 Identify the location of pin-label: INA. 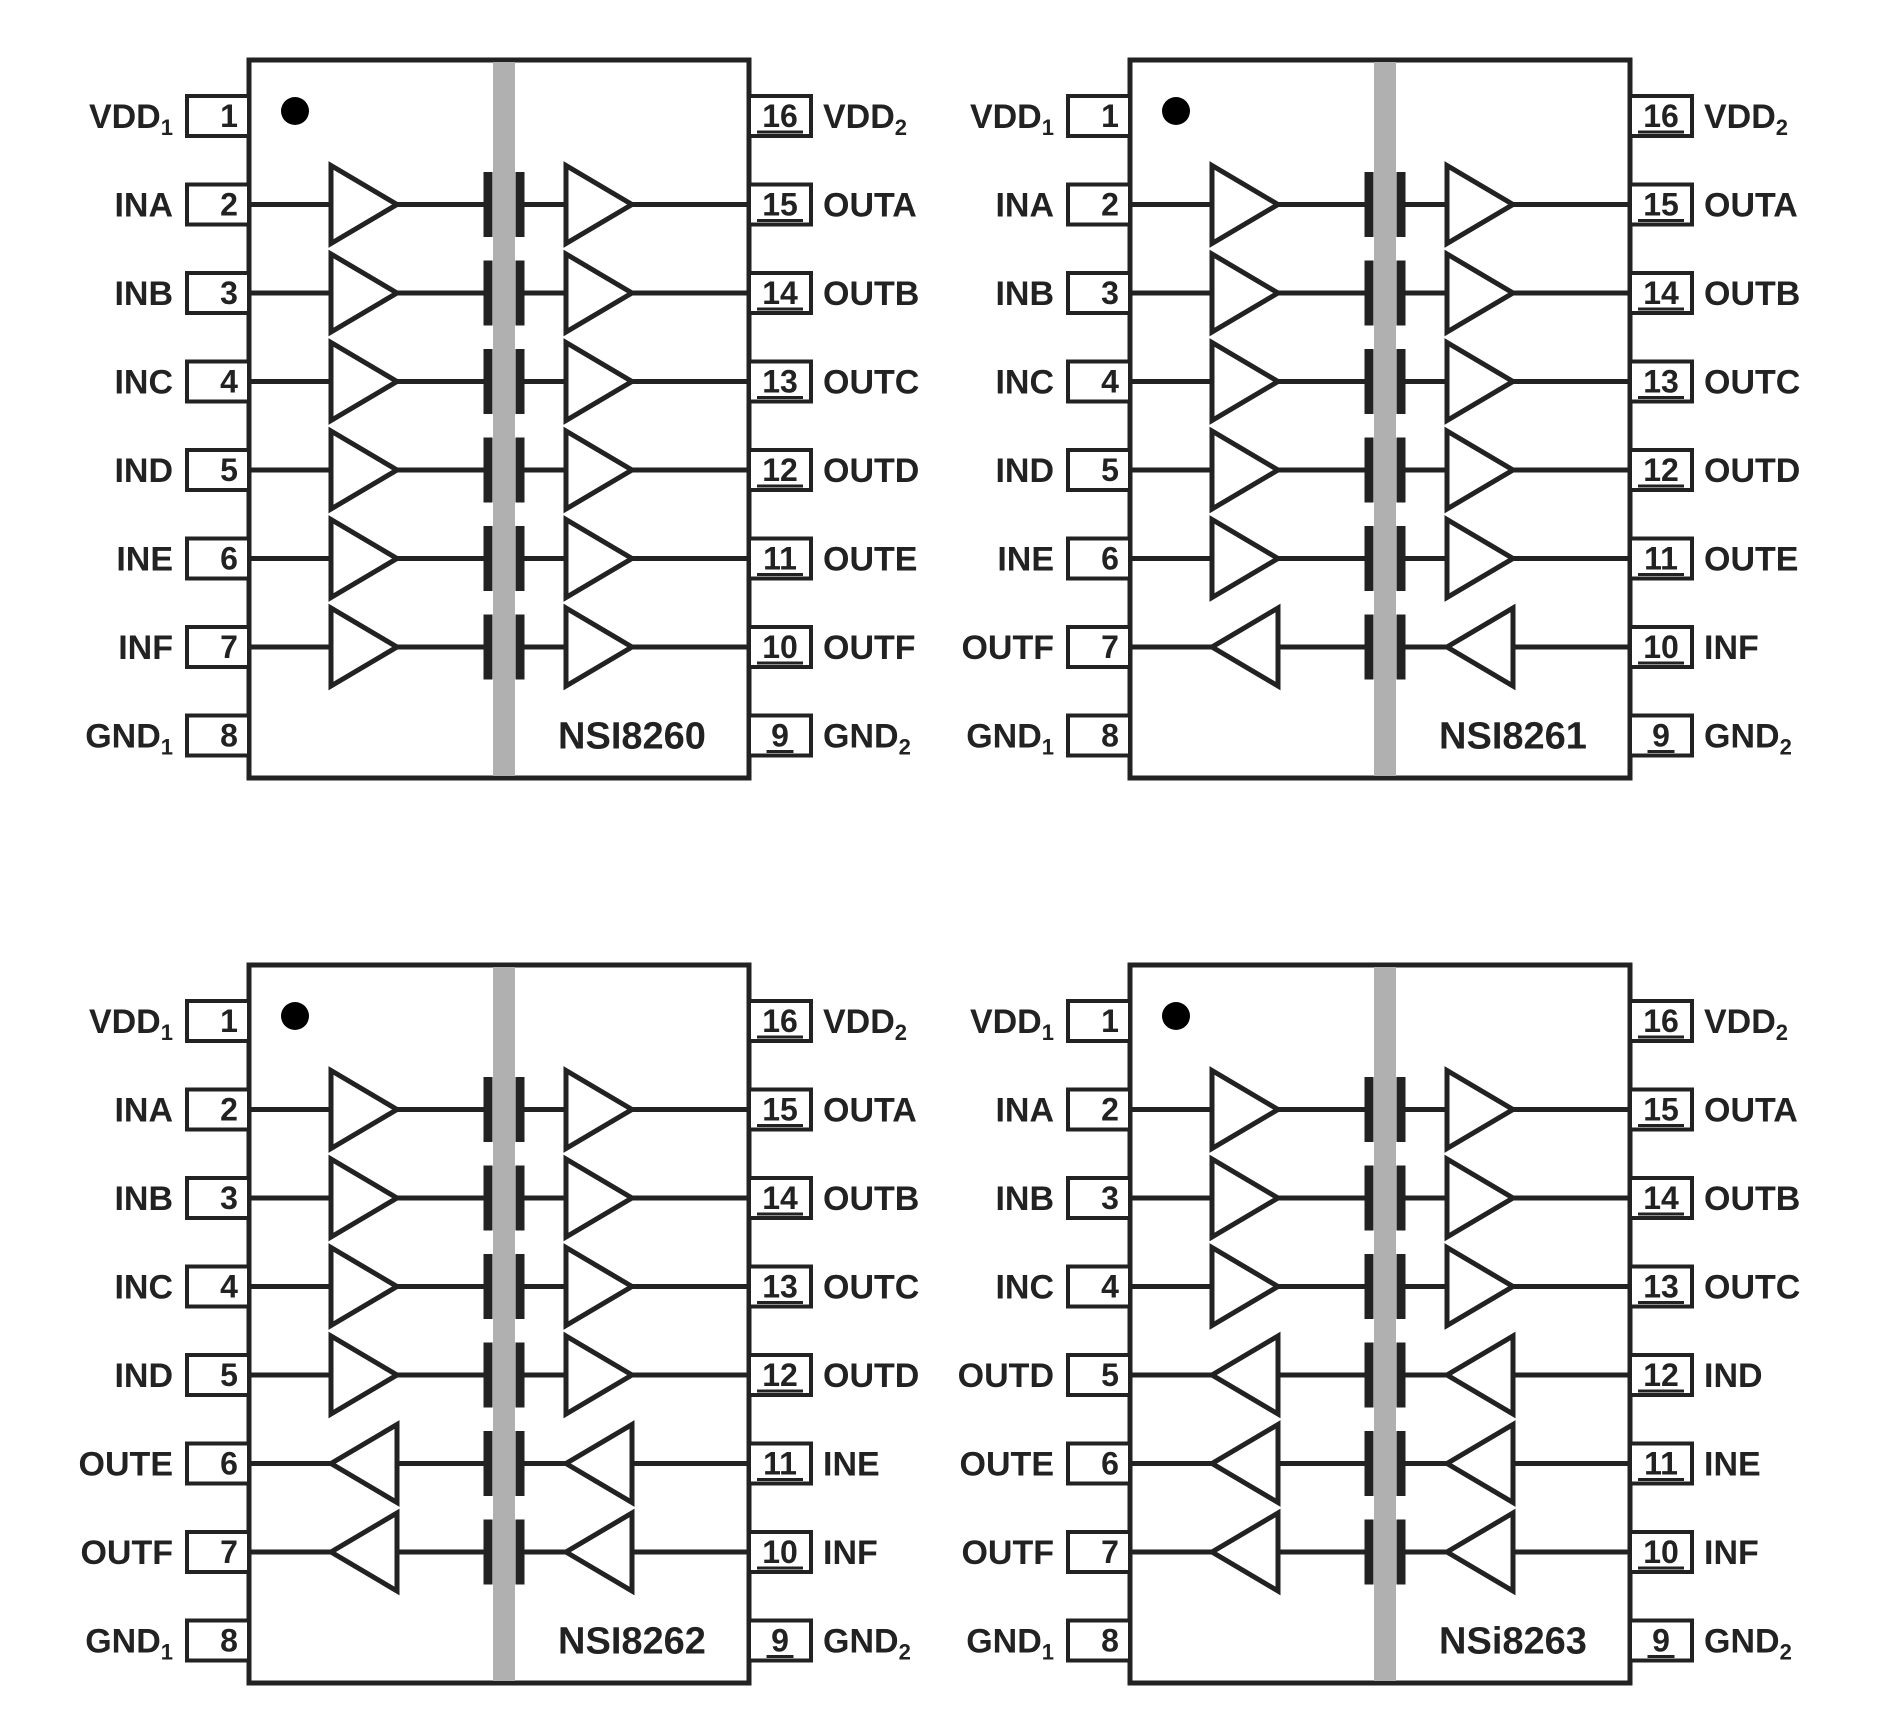
(143, 1111).